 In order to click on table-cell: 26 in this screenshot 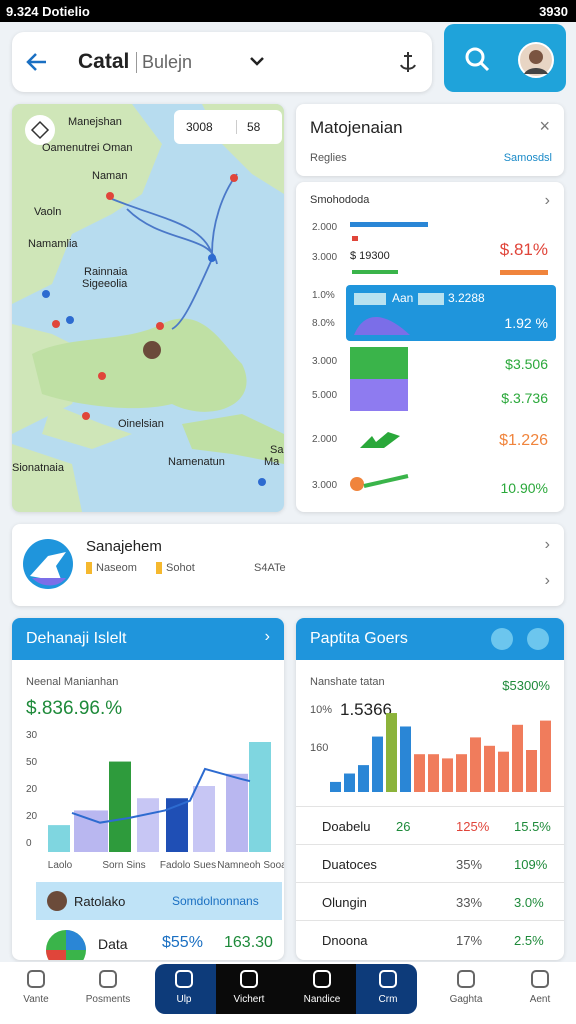, I will do `click(403, 826)`.